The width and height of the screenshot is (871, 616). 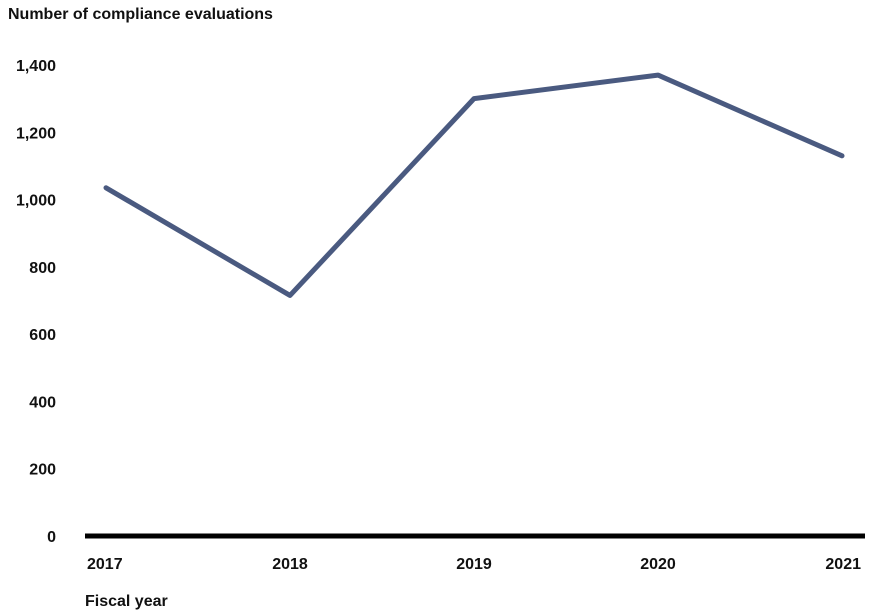 I want to click on x-tick-label: 2019, so click(x=474, y=564).